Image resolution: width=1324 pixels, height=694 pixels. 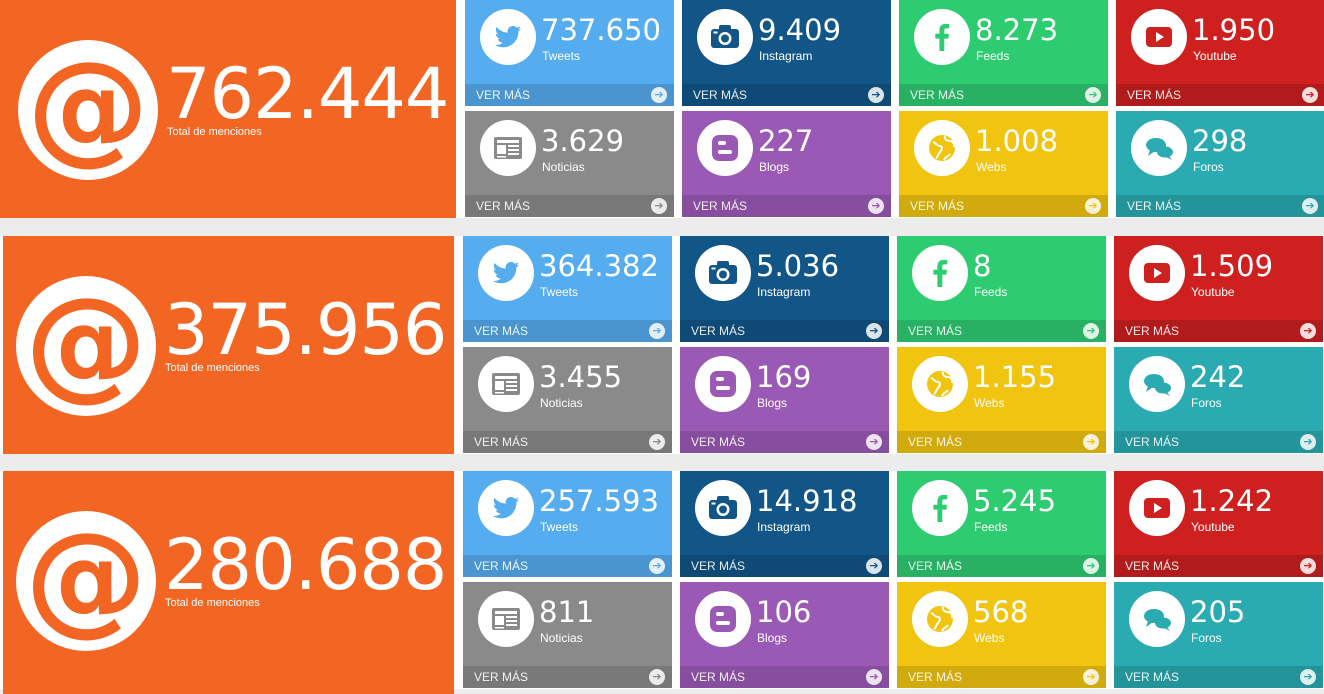 What do you see at coordinates (1220, 53) in the screenshot?
I see `tile-youtube: 1.950 Youtube VER MÁS ➔` at bounding box center [1220, 53].